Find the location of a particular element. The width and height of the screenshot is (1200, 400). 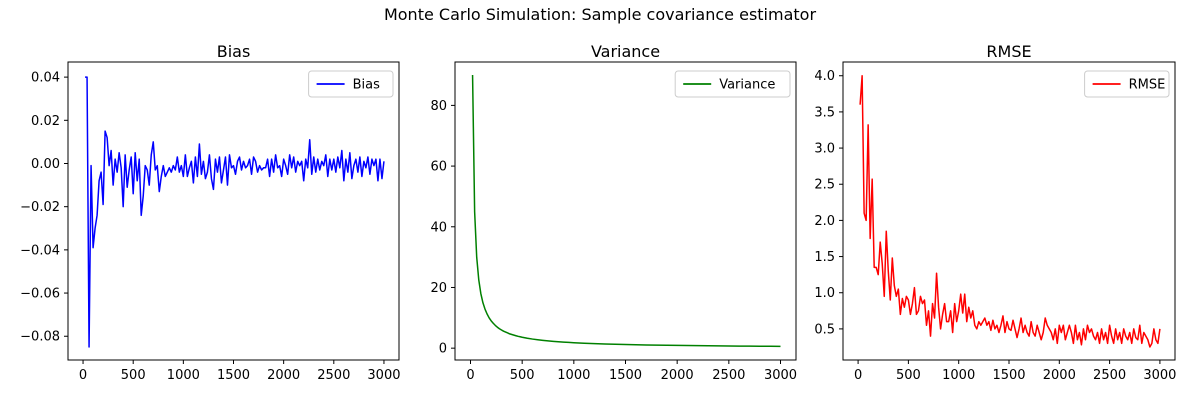

legend-label-variance: Variance is located at coordinates (747, 85).